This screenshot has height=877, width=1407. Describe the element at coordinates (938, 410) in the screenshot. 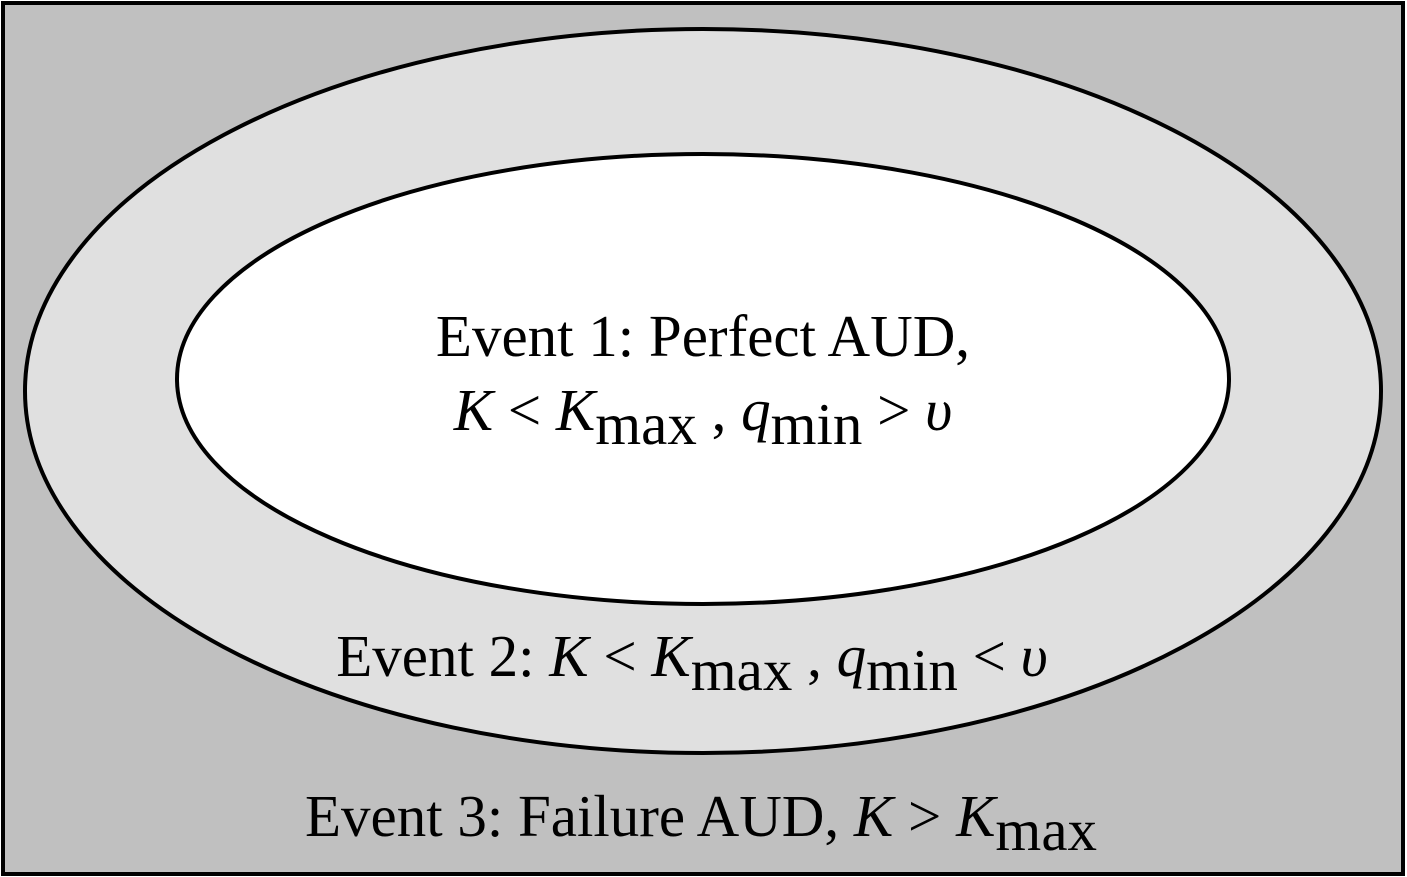

I see `event1-upsilon: υ` at that location.